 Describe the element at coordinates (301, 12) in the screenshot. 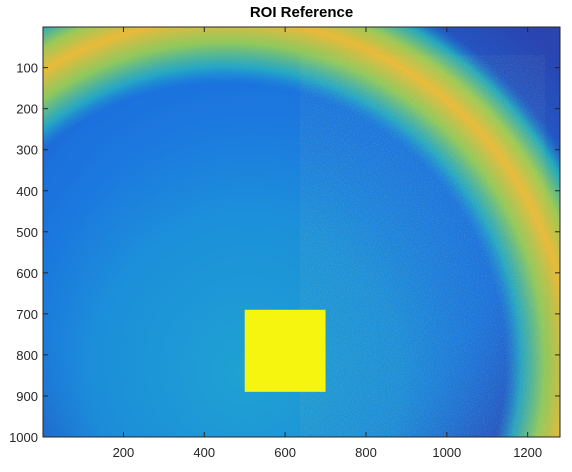

I see `chart-title: ROI Reference` at that location.